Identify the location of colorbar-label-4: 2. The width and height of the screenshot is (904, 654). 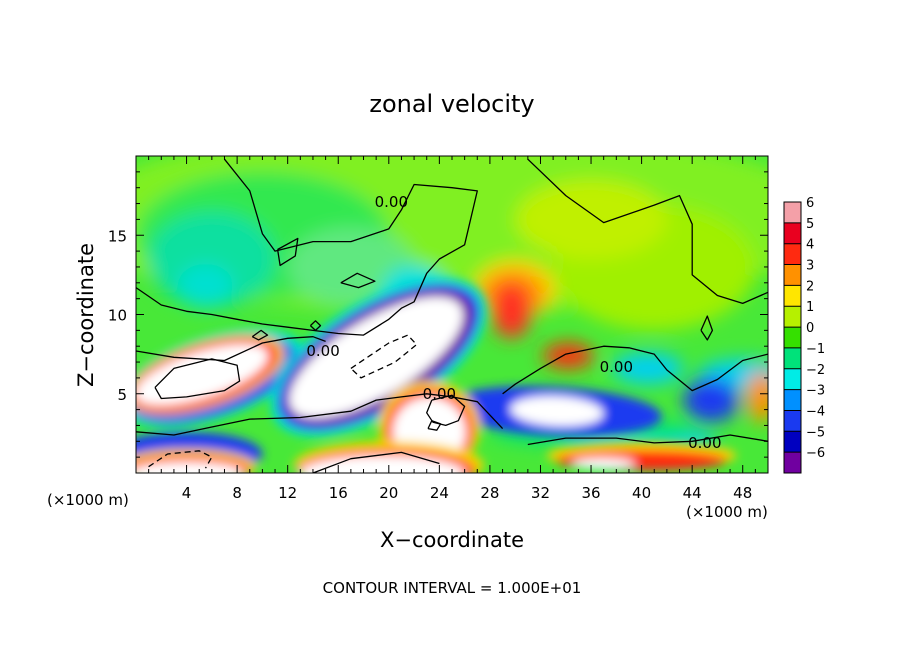
(810, 286).